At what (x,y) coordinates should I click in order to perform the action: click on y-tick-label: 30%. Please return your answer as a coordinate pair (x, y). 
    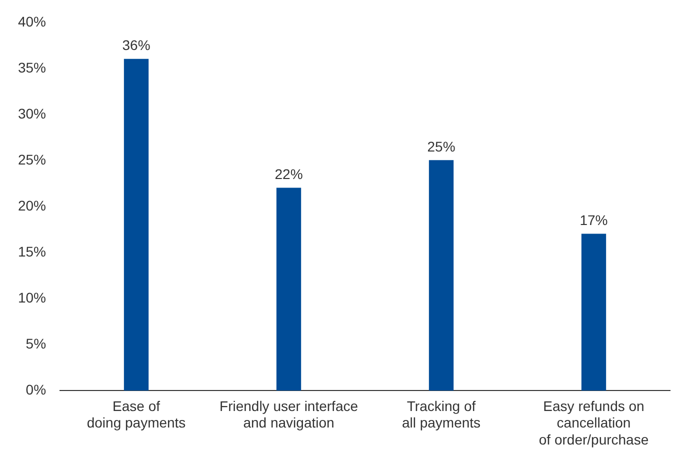
    Looking at the image, I should click on (32, 113).